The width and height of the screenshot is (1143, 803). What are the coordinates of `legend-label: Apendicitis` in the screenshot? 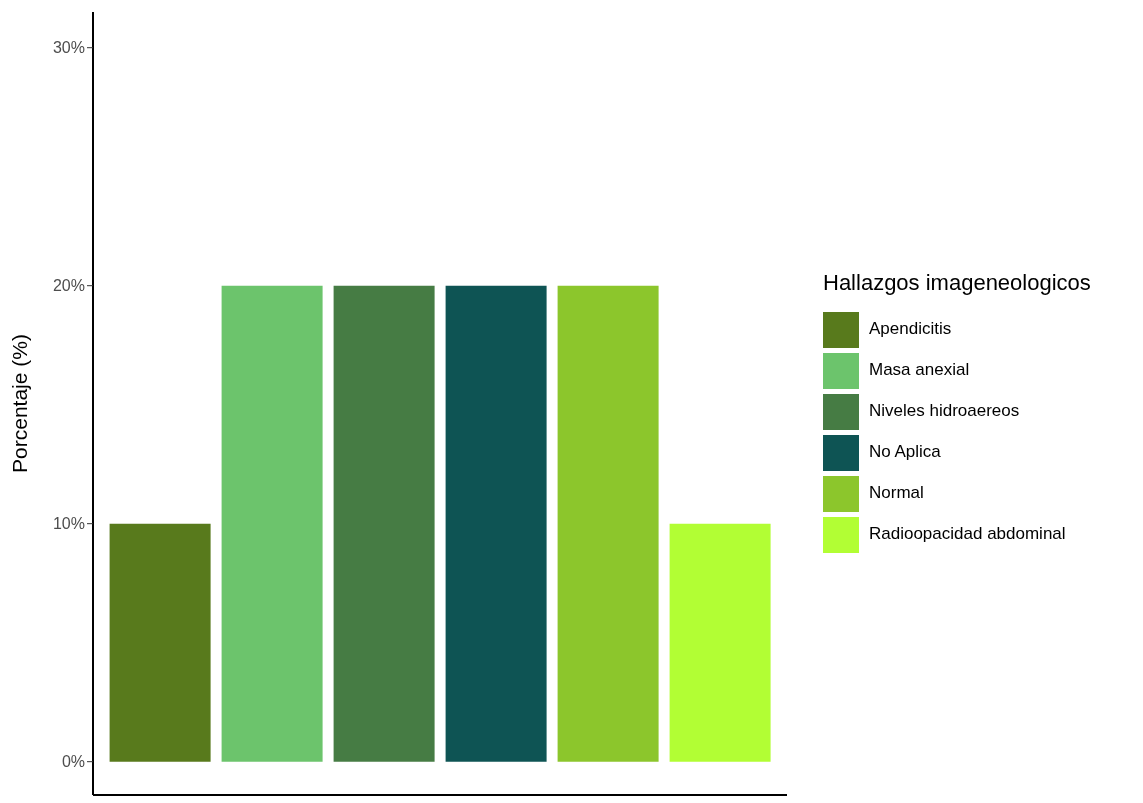 It's located at (910, 328).